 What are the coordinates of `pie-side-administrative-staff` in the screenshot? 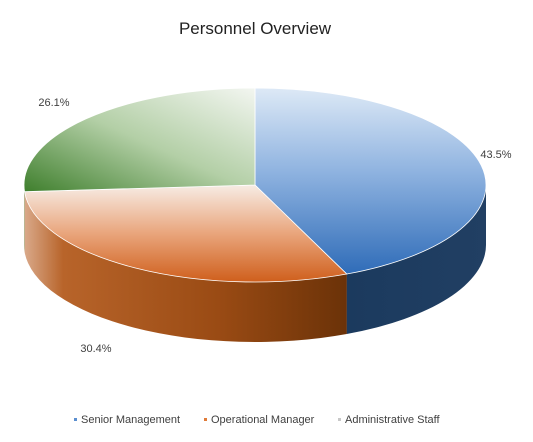 It's located at (24, 218).